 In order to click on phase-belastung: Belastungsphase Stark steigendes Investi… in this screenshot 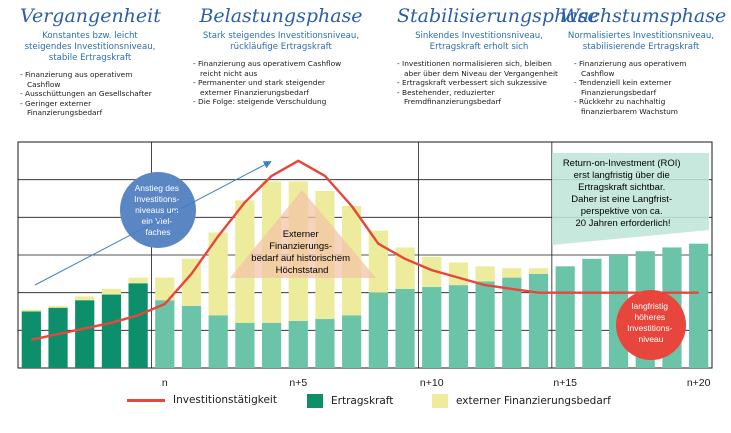, I will do `click(281, 55)`.